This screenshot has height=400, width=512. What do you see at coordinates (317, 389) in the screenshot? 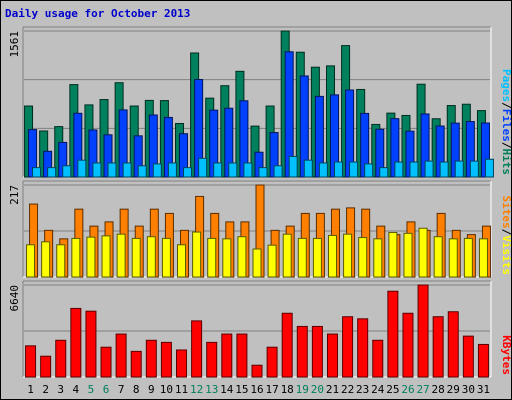
I see `day-label-20: 20` at bounding box center [317, 389].